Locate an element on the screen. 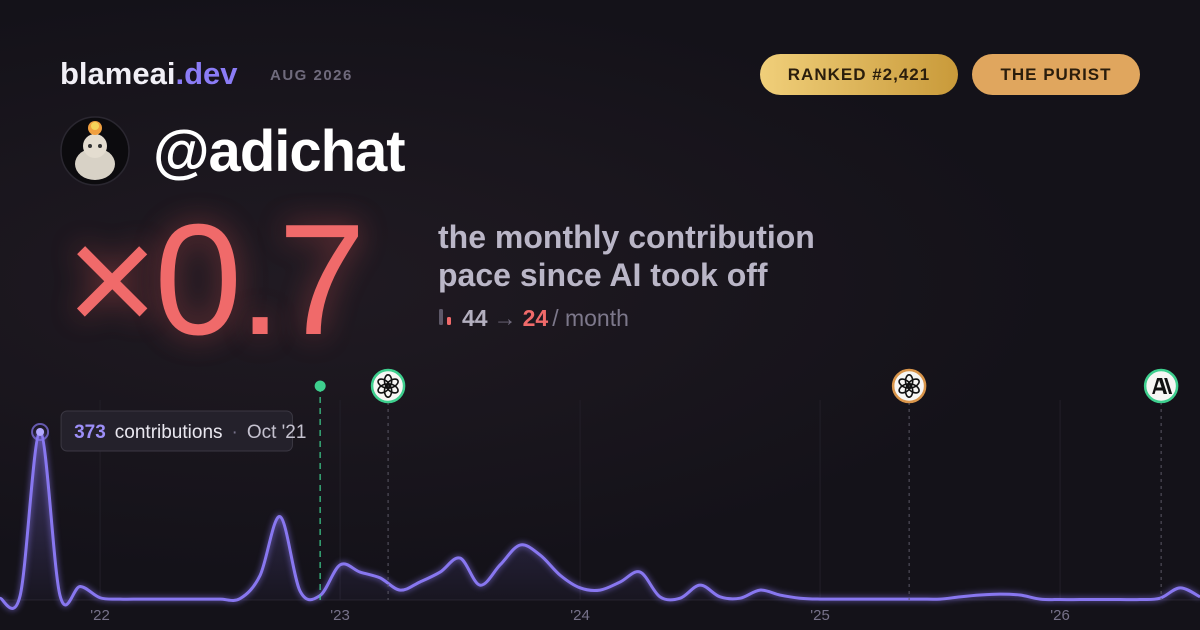 Image resolution: width=1200 pixels, height=630 pixels. tooltip-value: 373 is located at coordinates (90, 432).